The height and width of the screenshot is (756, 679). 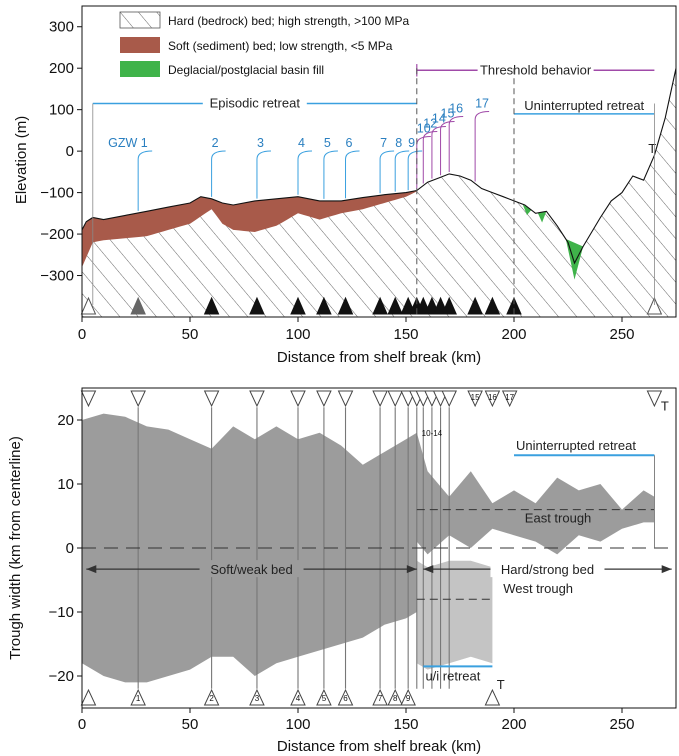 What do you see at coordinates (408, 698) in the screenshot?
I see `gzw-number: 9` at bounding box center [408, 698].